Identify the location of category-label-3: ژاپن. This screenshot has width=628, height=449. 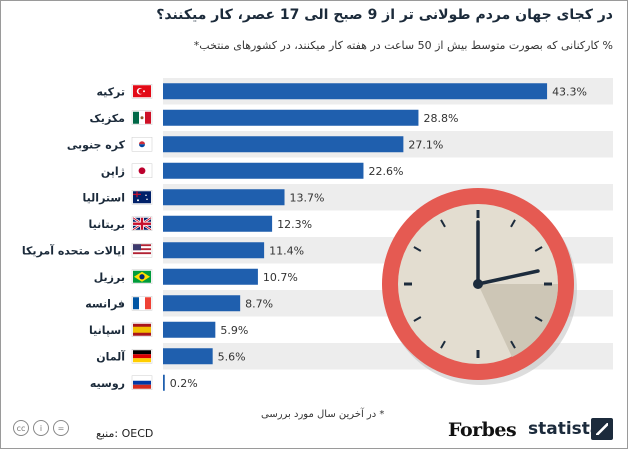
(113, 171).